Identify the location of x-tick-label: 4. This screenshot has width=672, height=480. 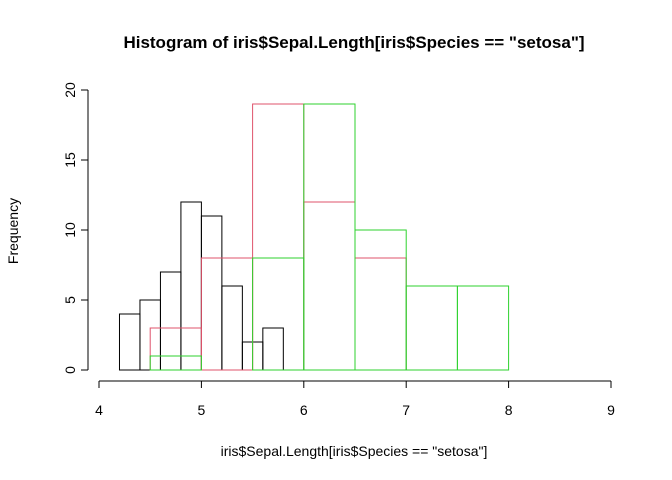
(99, 410).